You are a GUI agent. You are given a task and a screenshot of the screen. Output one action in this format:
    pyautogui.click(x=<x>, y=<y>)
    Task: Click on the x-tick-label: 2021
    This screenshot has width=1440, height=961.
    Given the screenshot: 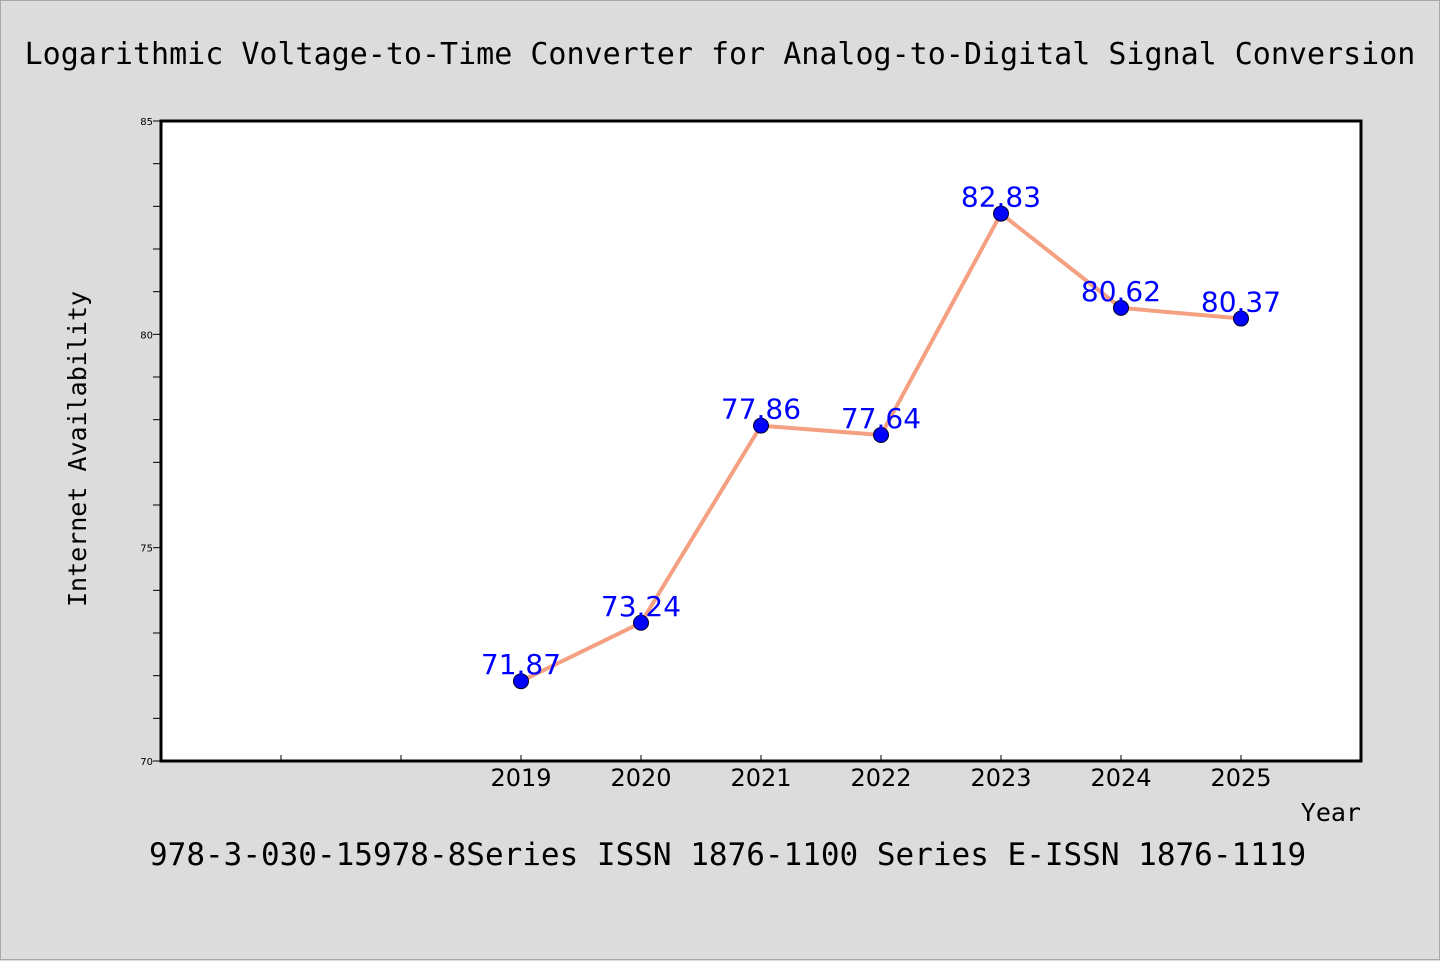 What is the action you would take?
    pyautogui.click(x=760, y=778)
    